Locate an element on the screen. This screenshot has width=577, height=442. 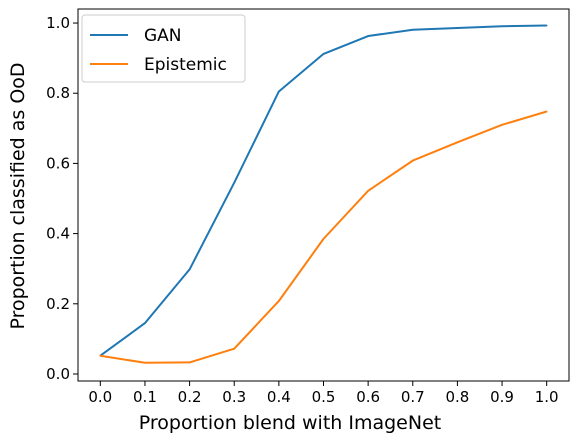
y-axis-ticks: 0.0 0.2 0.4 0.6 0.8 1.0 is located at coordinates (62, 198).